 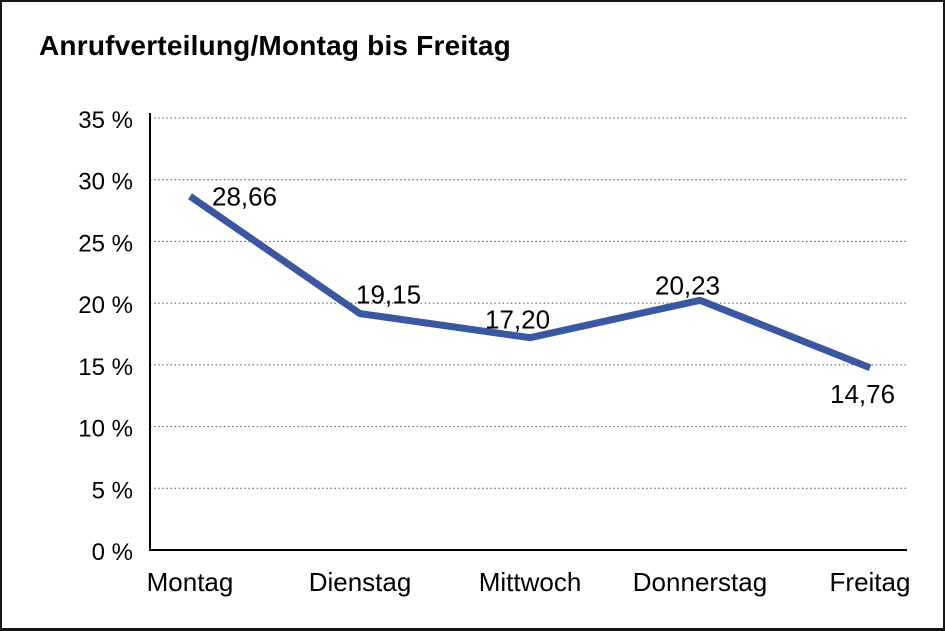 I want to click on y-axis-tick-label: 5 %, so click(x=112, y=490).